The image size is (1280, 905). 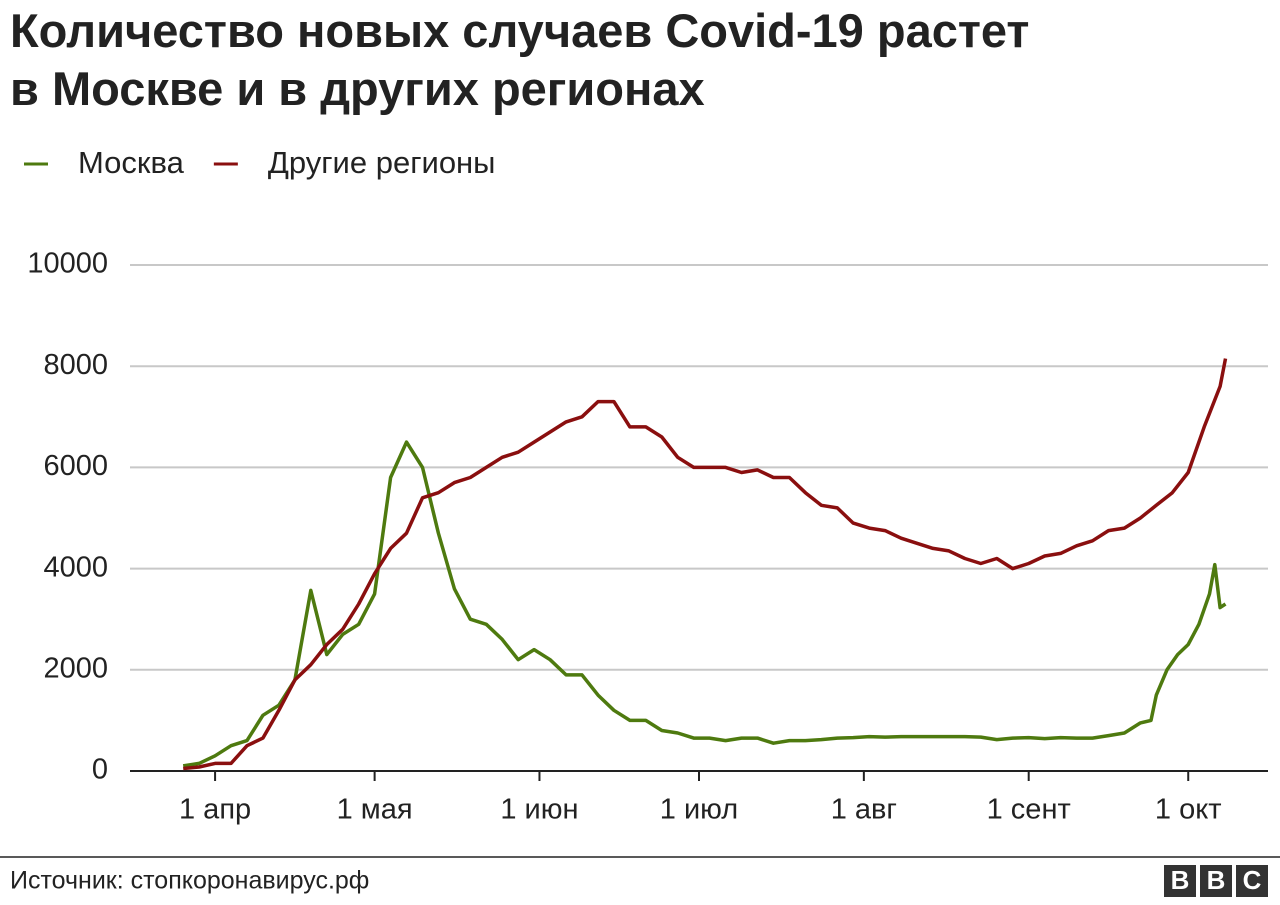 I want to click on x-tick-label: 1 мая, so click(x=375, y=810).